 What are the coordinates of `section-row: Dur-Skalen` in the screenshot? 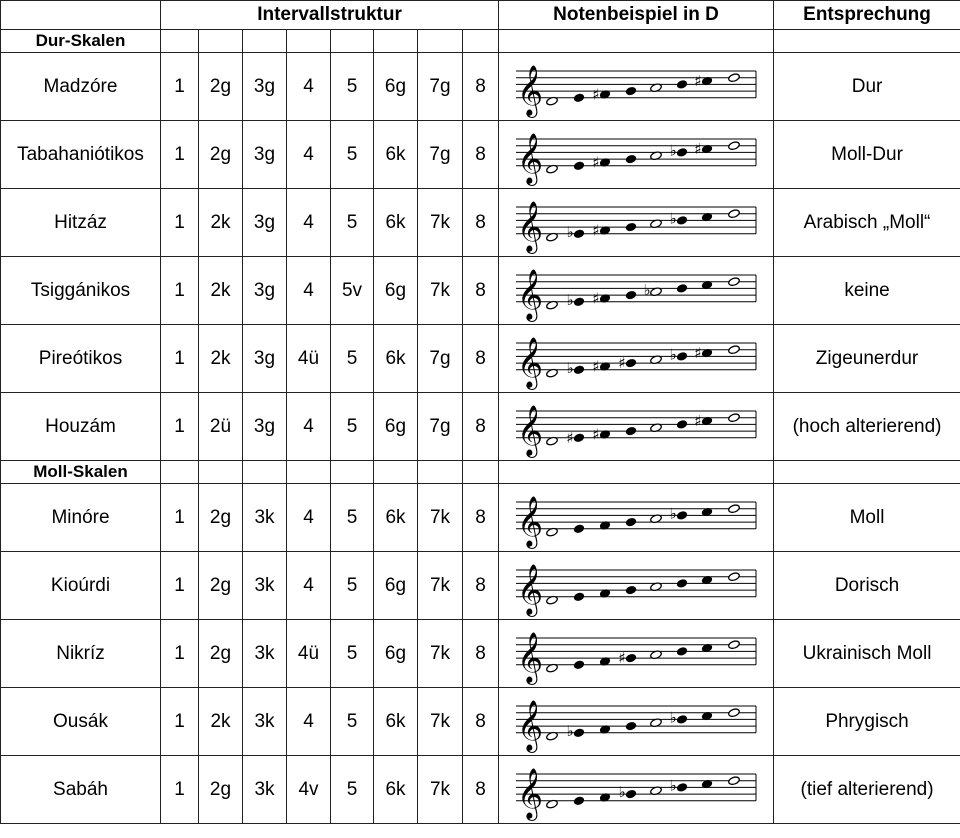 It's located at (480, 41).